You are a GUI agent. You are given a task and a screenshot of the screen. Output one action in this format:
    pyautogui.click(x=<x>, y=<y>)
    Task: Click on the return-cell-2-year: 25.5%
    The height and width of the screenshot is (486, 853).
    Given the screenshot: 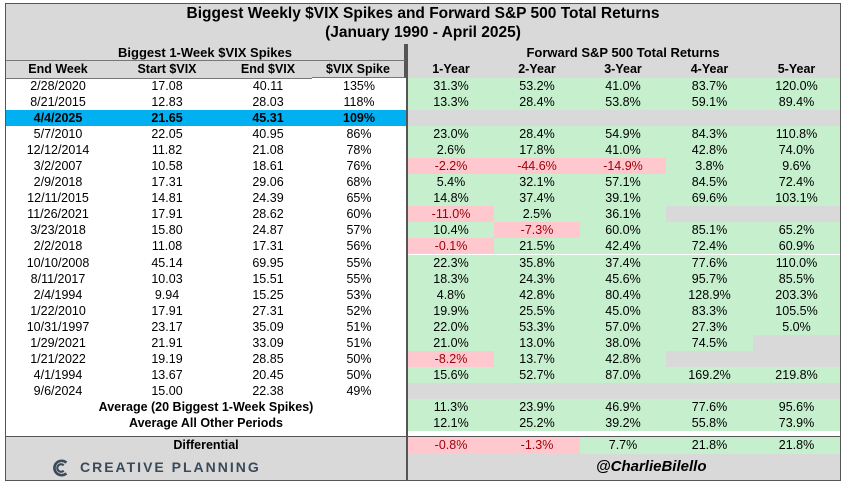 What is the action you would take?
    pyautogui.click(x=537, y=310)
    